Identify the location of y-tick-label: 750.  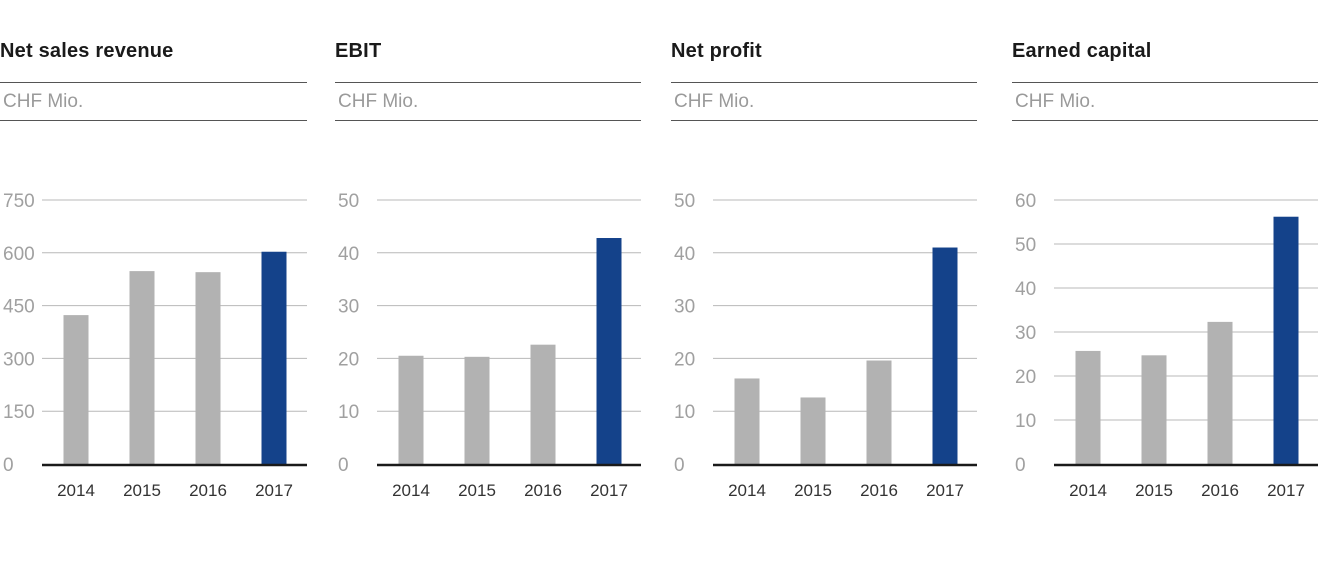
(19, 201).